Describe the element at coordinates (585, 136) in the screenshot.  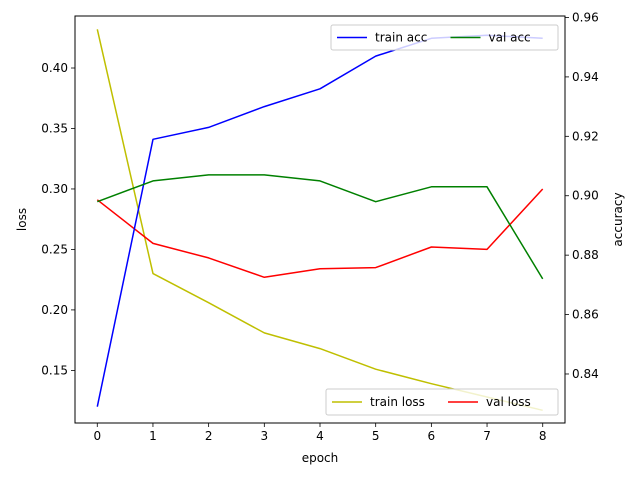
I see `right-y-tick-label: 0.92` at that location.